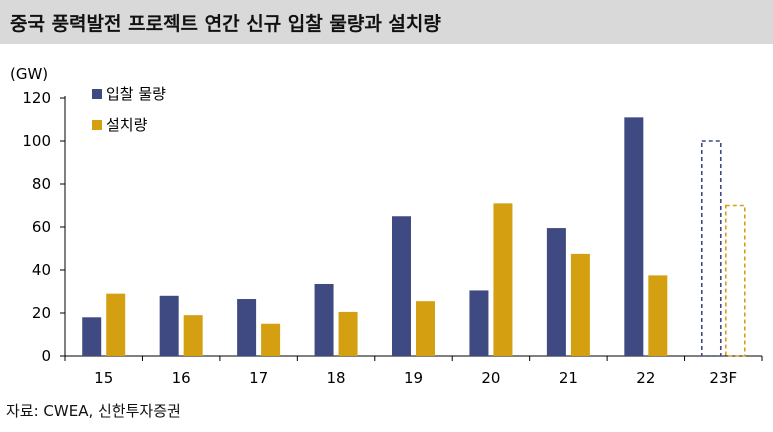  I want to click on title-bar: 중국 풍력발전 프로젝트 연간 신규 입찰 물량과 설치량, so click(386, 22).